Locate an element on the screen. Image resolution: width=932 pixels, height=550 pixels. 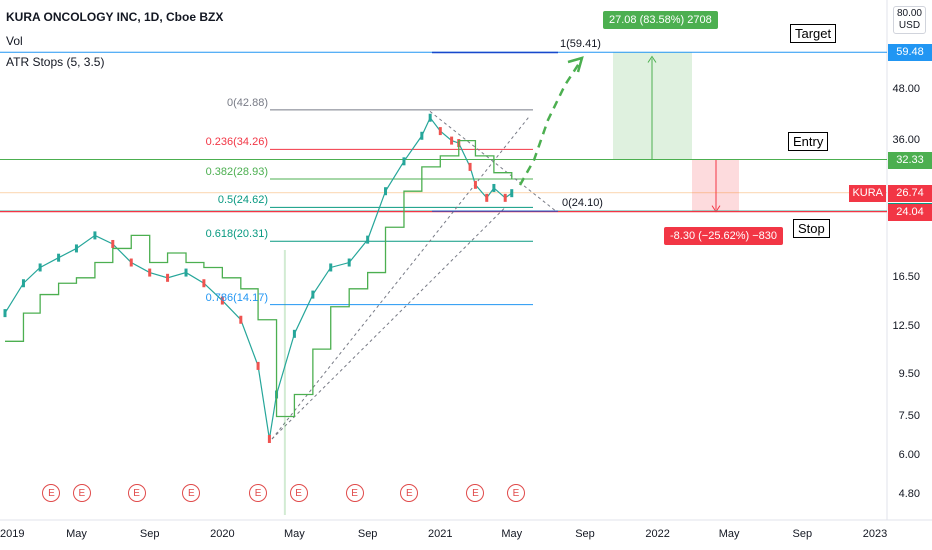
x-tick-label: 2022 is located at coordinates (657, 534).